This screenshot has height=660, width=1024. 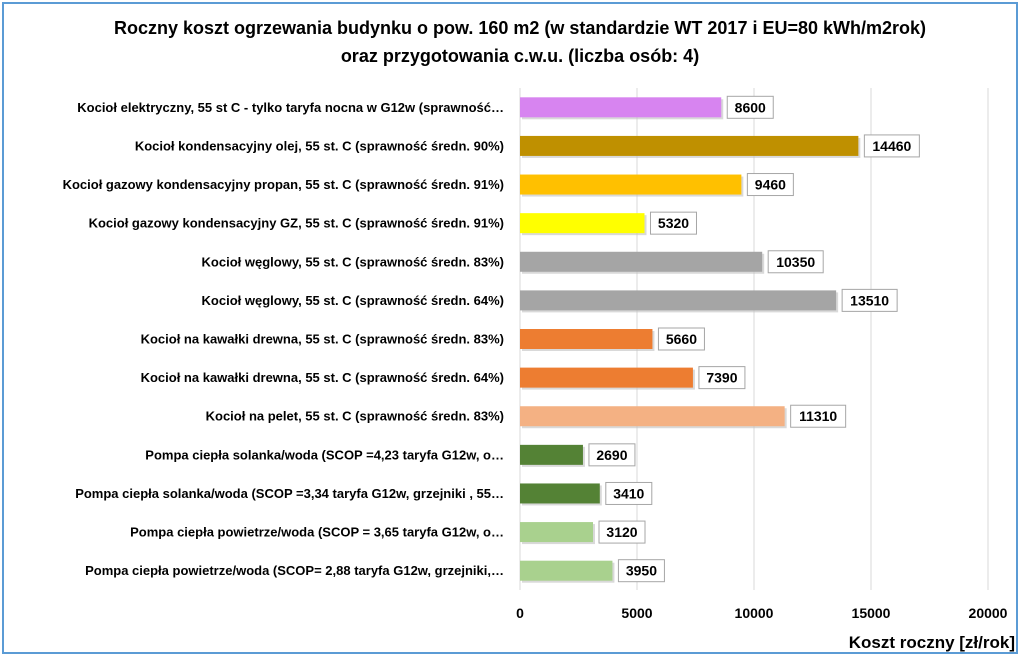 What do you see at coordinates (520, 613) in the screenshot?
I see `x-tick-label: 0` at bounding box center [520, 613].